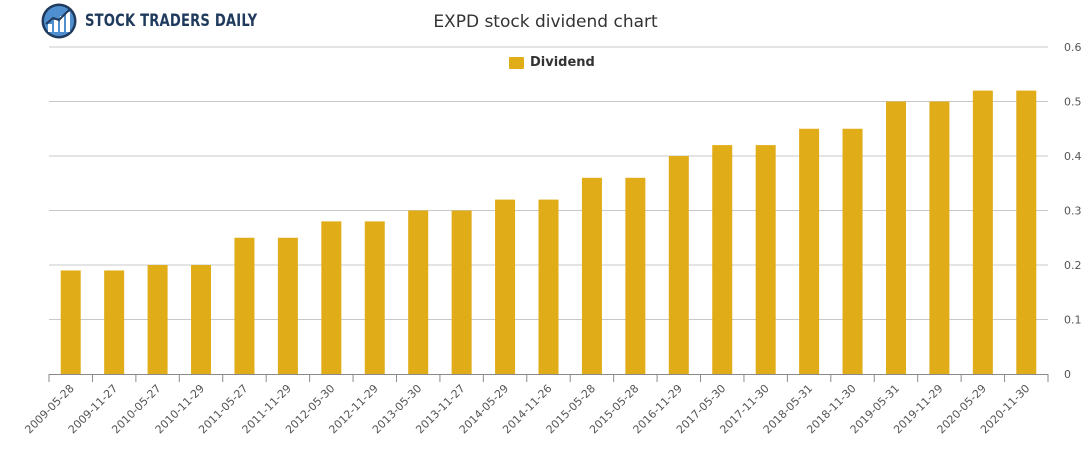 The width and height of the screenshot is (1091, 450). Describe the element at coordinates (1073, 320) in the screenshot. I see `y-tick-label: 0.1` at that location.